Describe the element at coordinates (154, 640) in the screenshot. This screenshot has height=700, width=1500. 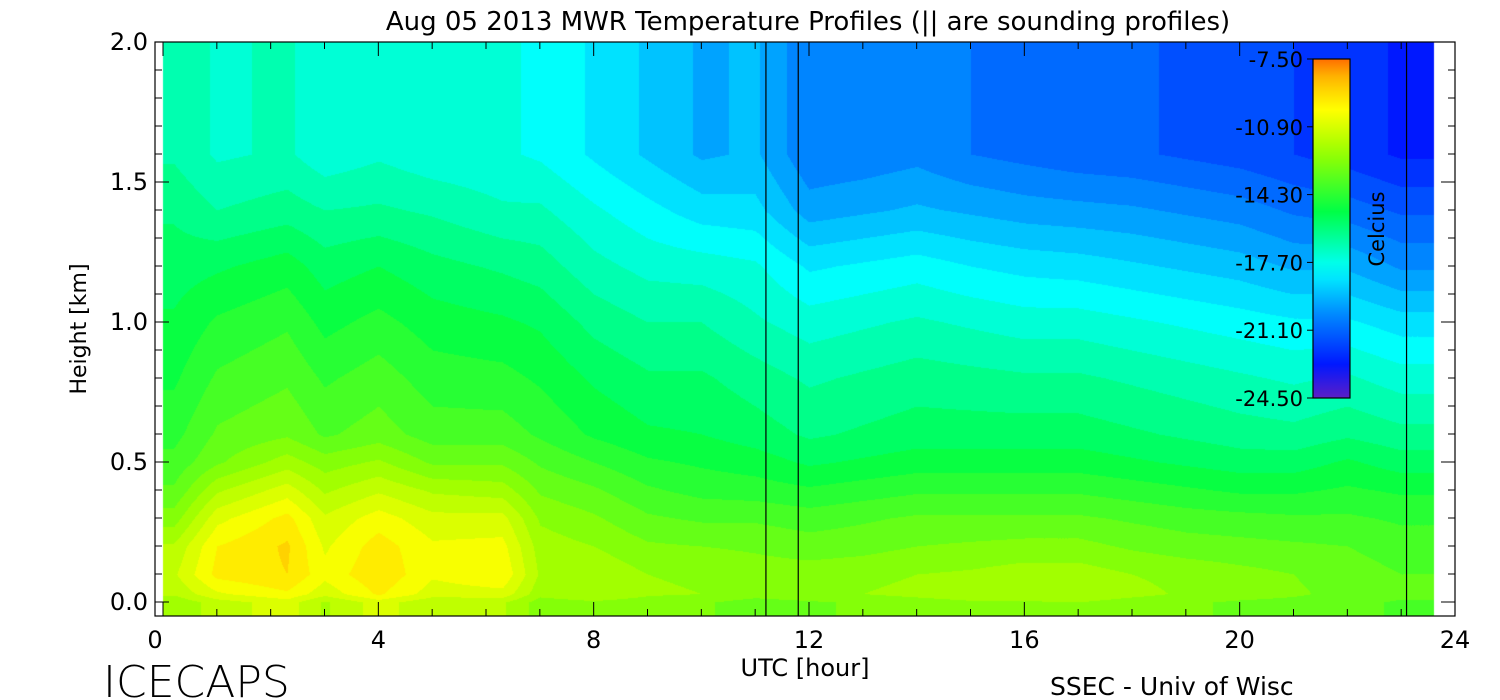
I see `x-tick-label: 0` at that location.